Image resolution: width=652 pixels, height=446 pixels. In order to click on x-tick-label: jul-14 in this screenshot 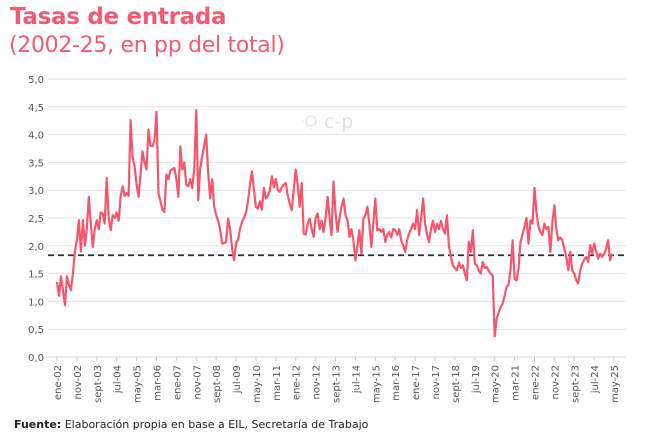, I will do `click(356, 379)`.